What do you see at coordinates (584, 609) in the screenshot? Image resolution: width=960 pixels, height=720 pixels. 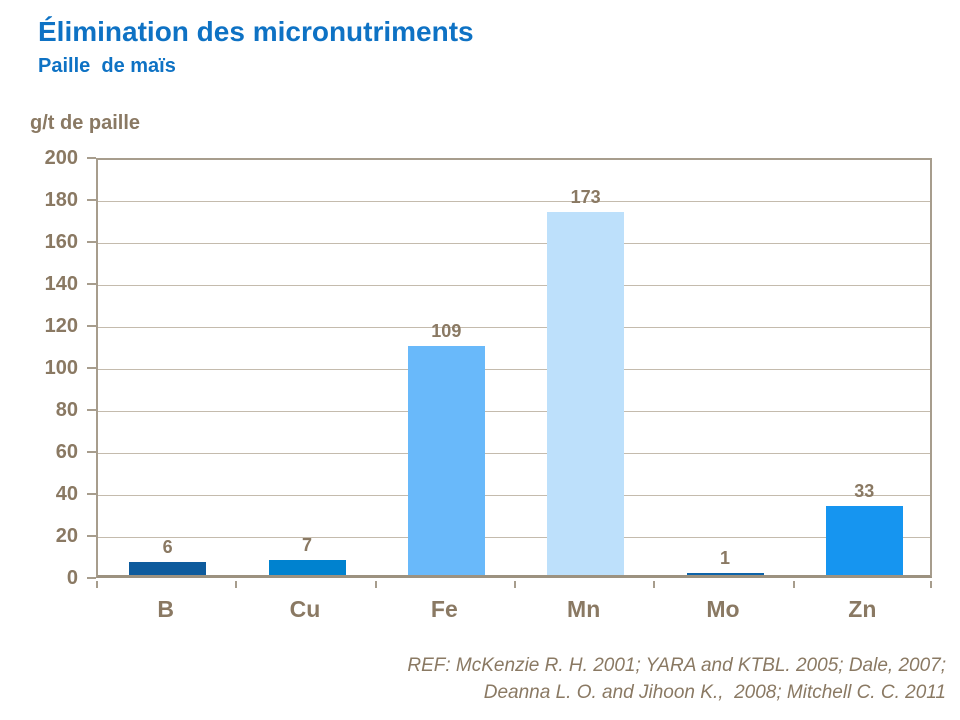 I see `x-category-label-Mn: Mn` at bounding box center [584, 609].